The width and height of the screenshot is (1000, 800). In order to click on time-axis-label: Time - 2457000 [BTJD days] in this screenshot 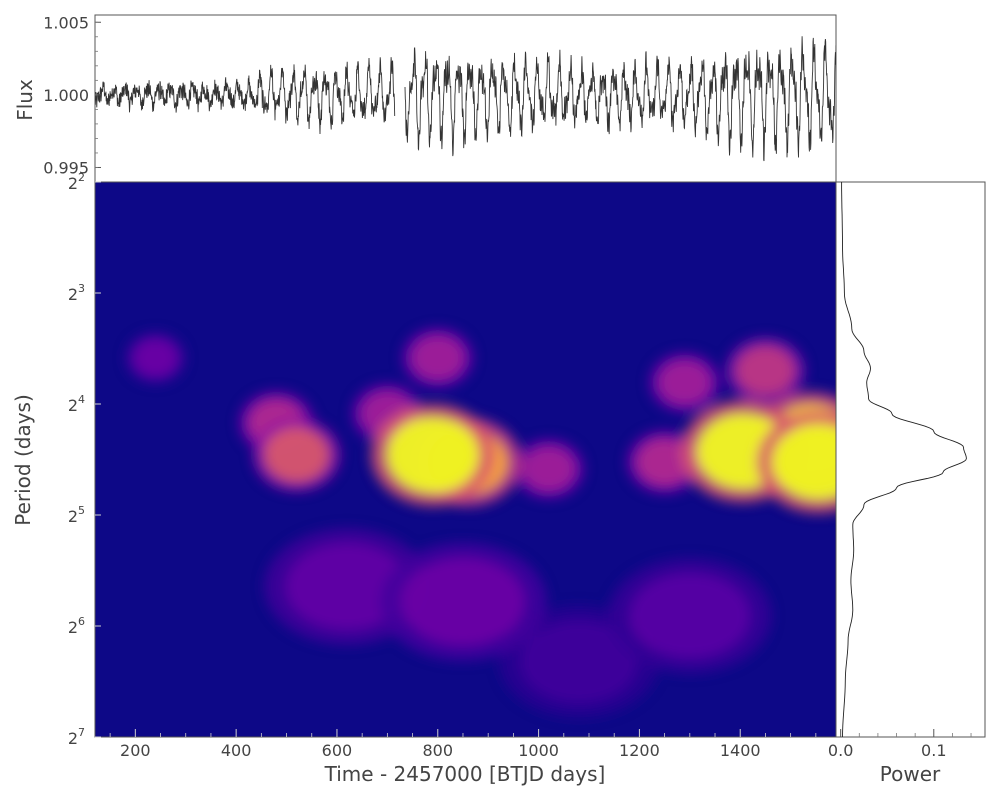, I will do `click(465, 774)`.